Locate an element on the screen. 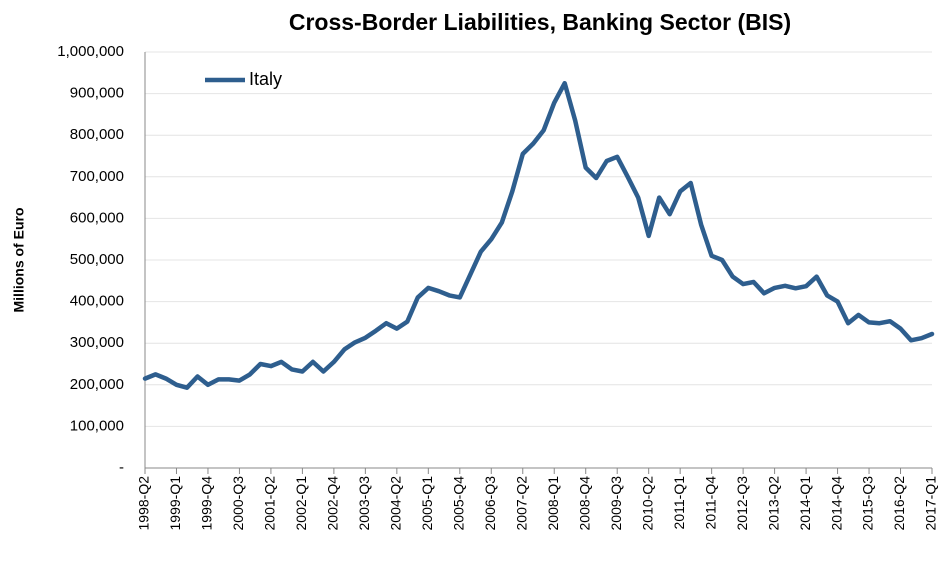 This screenshot has height=562, width=940. y-tick-label: 400,000 is located at coordinates (97, 301).